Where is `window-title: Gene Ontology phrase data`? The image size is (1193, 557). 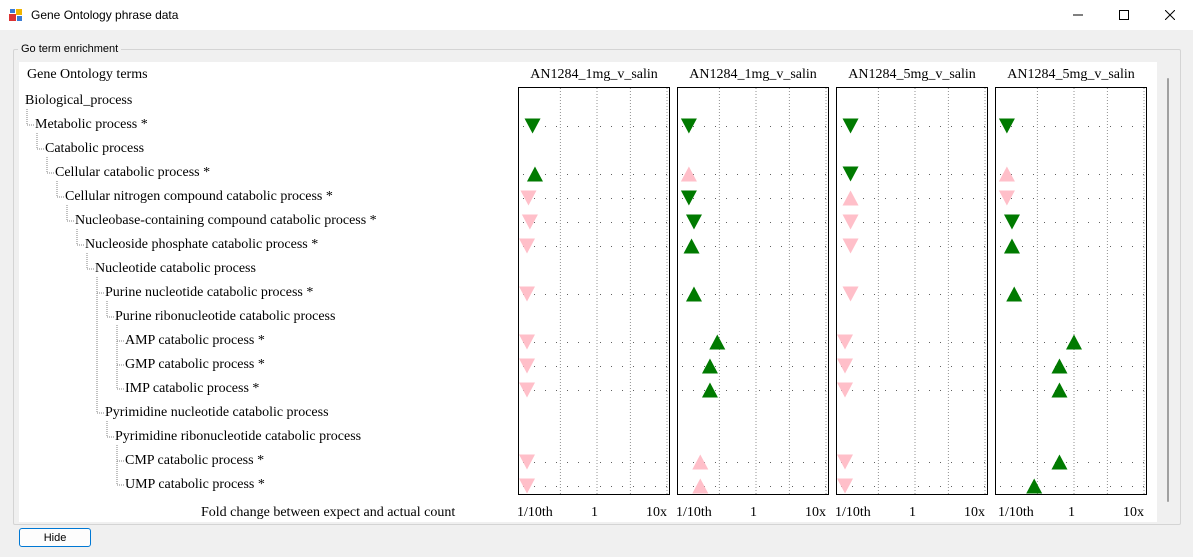
window-title: Gene Ontology phrase data is located at coordinates (105, 15).